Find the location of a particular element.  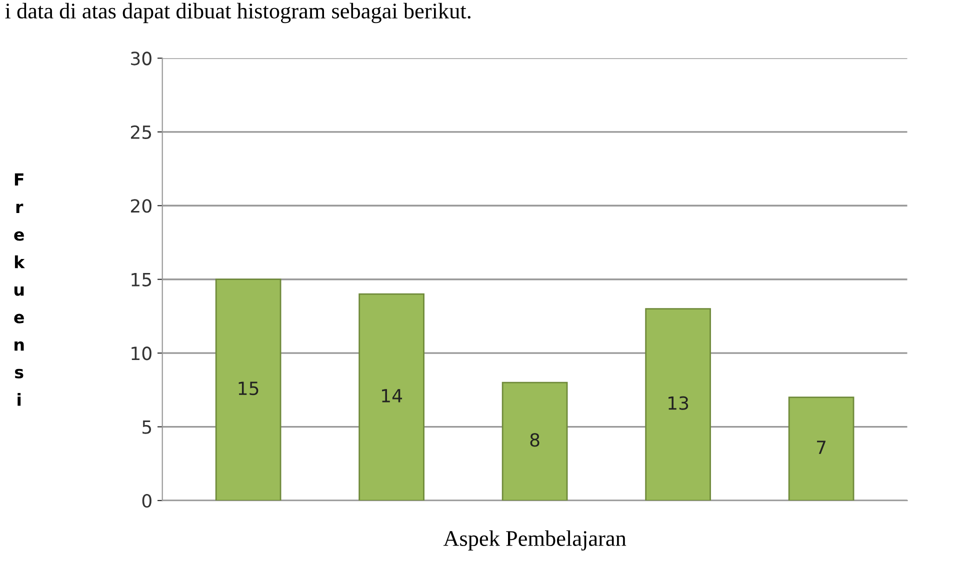

text: i data di atas dapat dibuat histogram sebagai berikut. is located at coordinates (237, 13).